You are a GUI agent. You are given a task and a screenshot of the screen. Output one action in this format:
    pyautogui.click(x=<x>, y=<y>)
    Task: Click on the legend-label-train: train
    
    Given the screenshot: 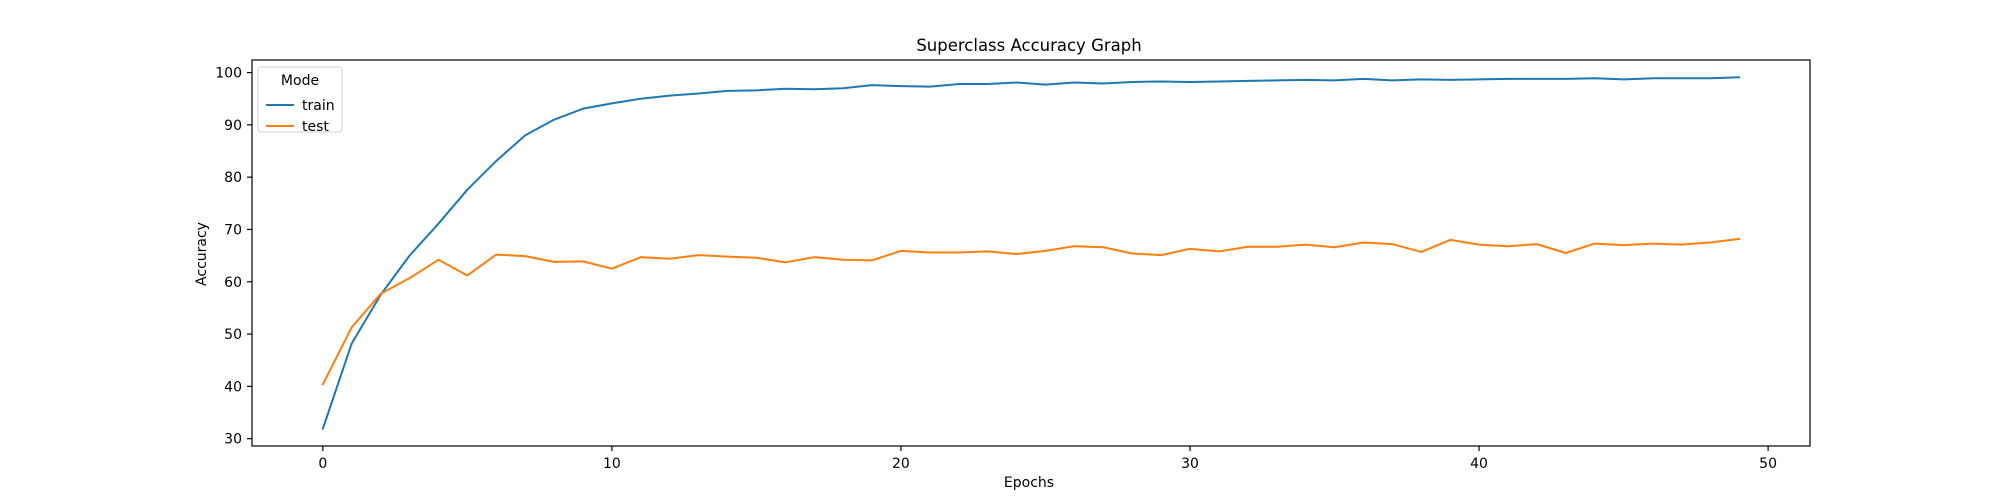 What is the action you would take?
    pyautogui.click(x=318, y=106)
    